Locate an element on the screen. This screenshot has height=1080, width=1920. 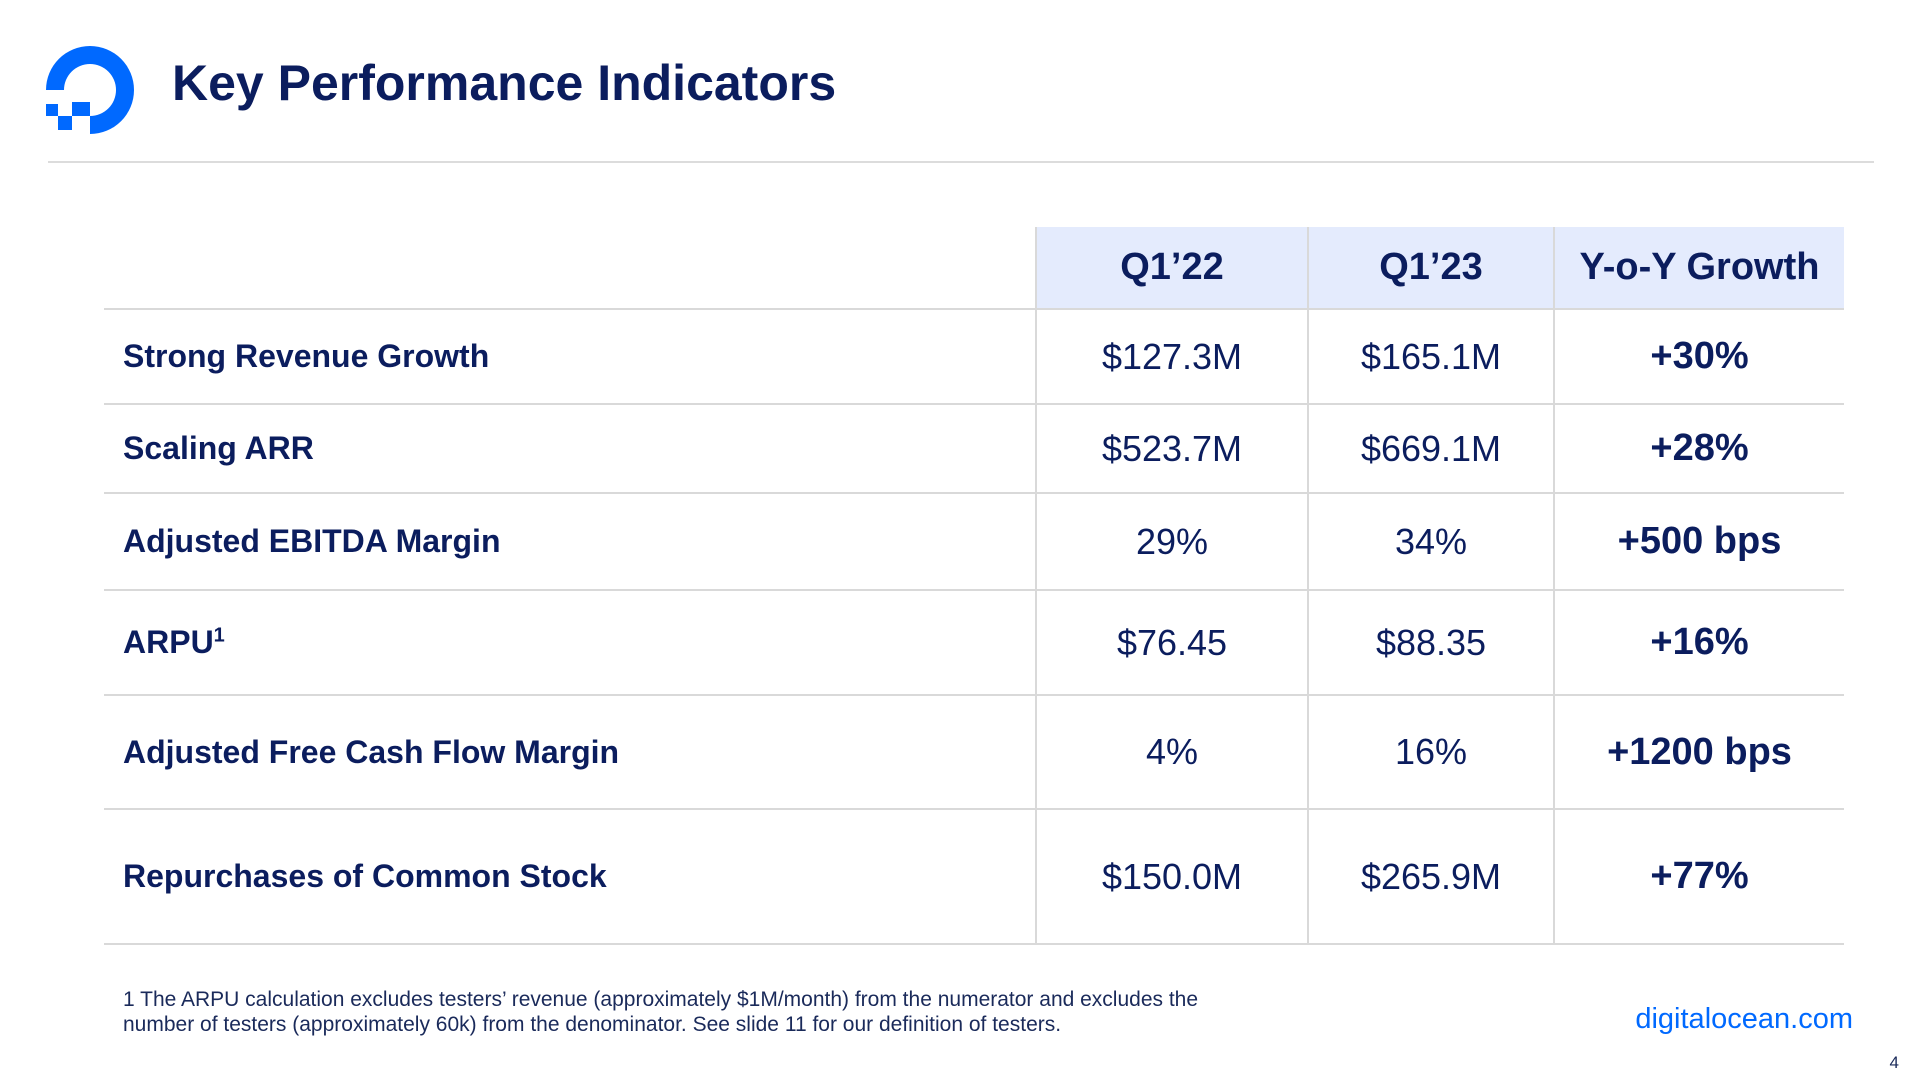
row-label: Scaling ARR is located at coordinates (570, 449).